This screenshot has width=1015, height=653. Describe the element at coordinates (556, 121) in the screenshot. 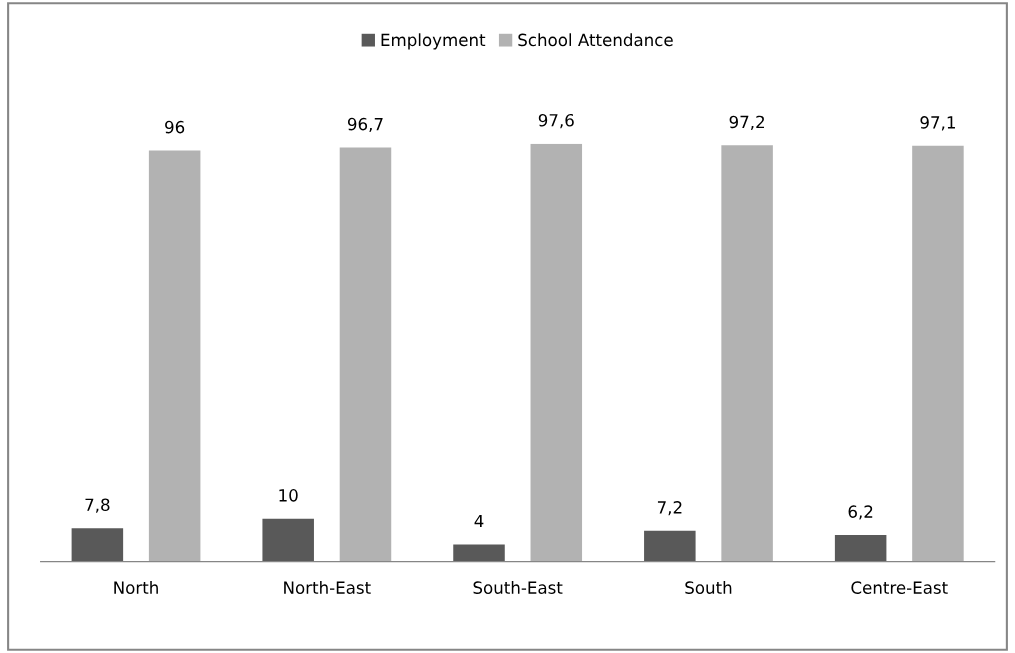

I see `data-label: 97,6` at that location.